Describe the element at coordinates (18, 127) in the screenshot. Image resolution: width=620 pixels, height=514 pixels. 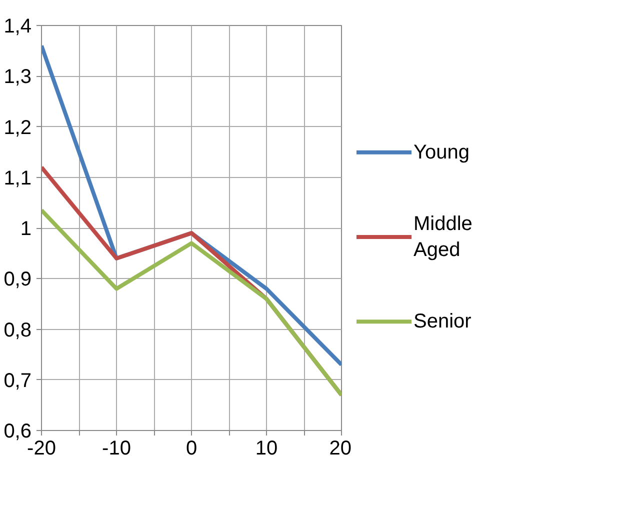
I see `y-tick-label: 1,2` at that location.